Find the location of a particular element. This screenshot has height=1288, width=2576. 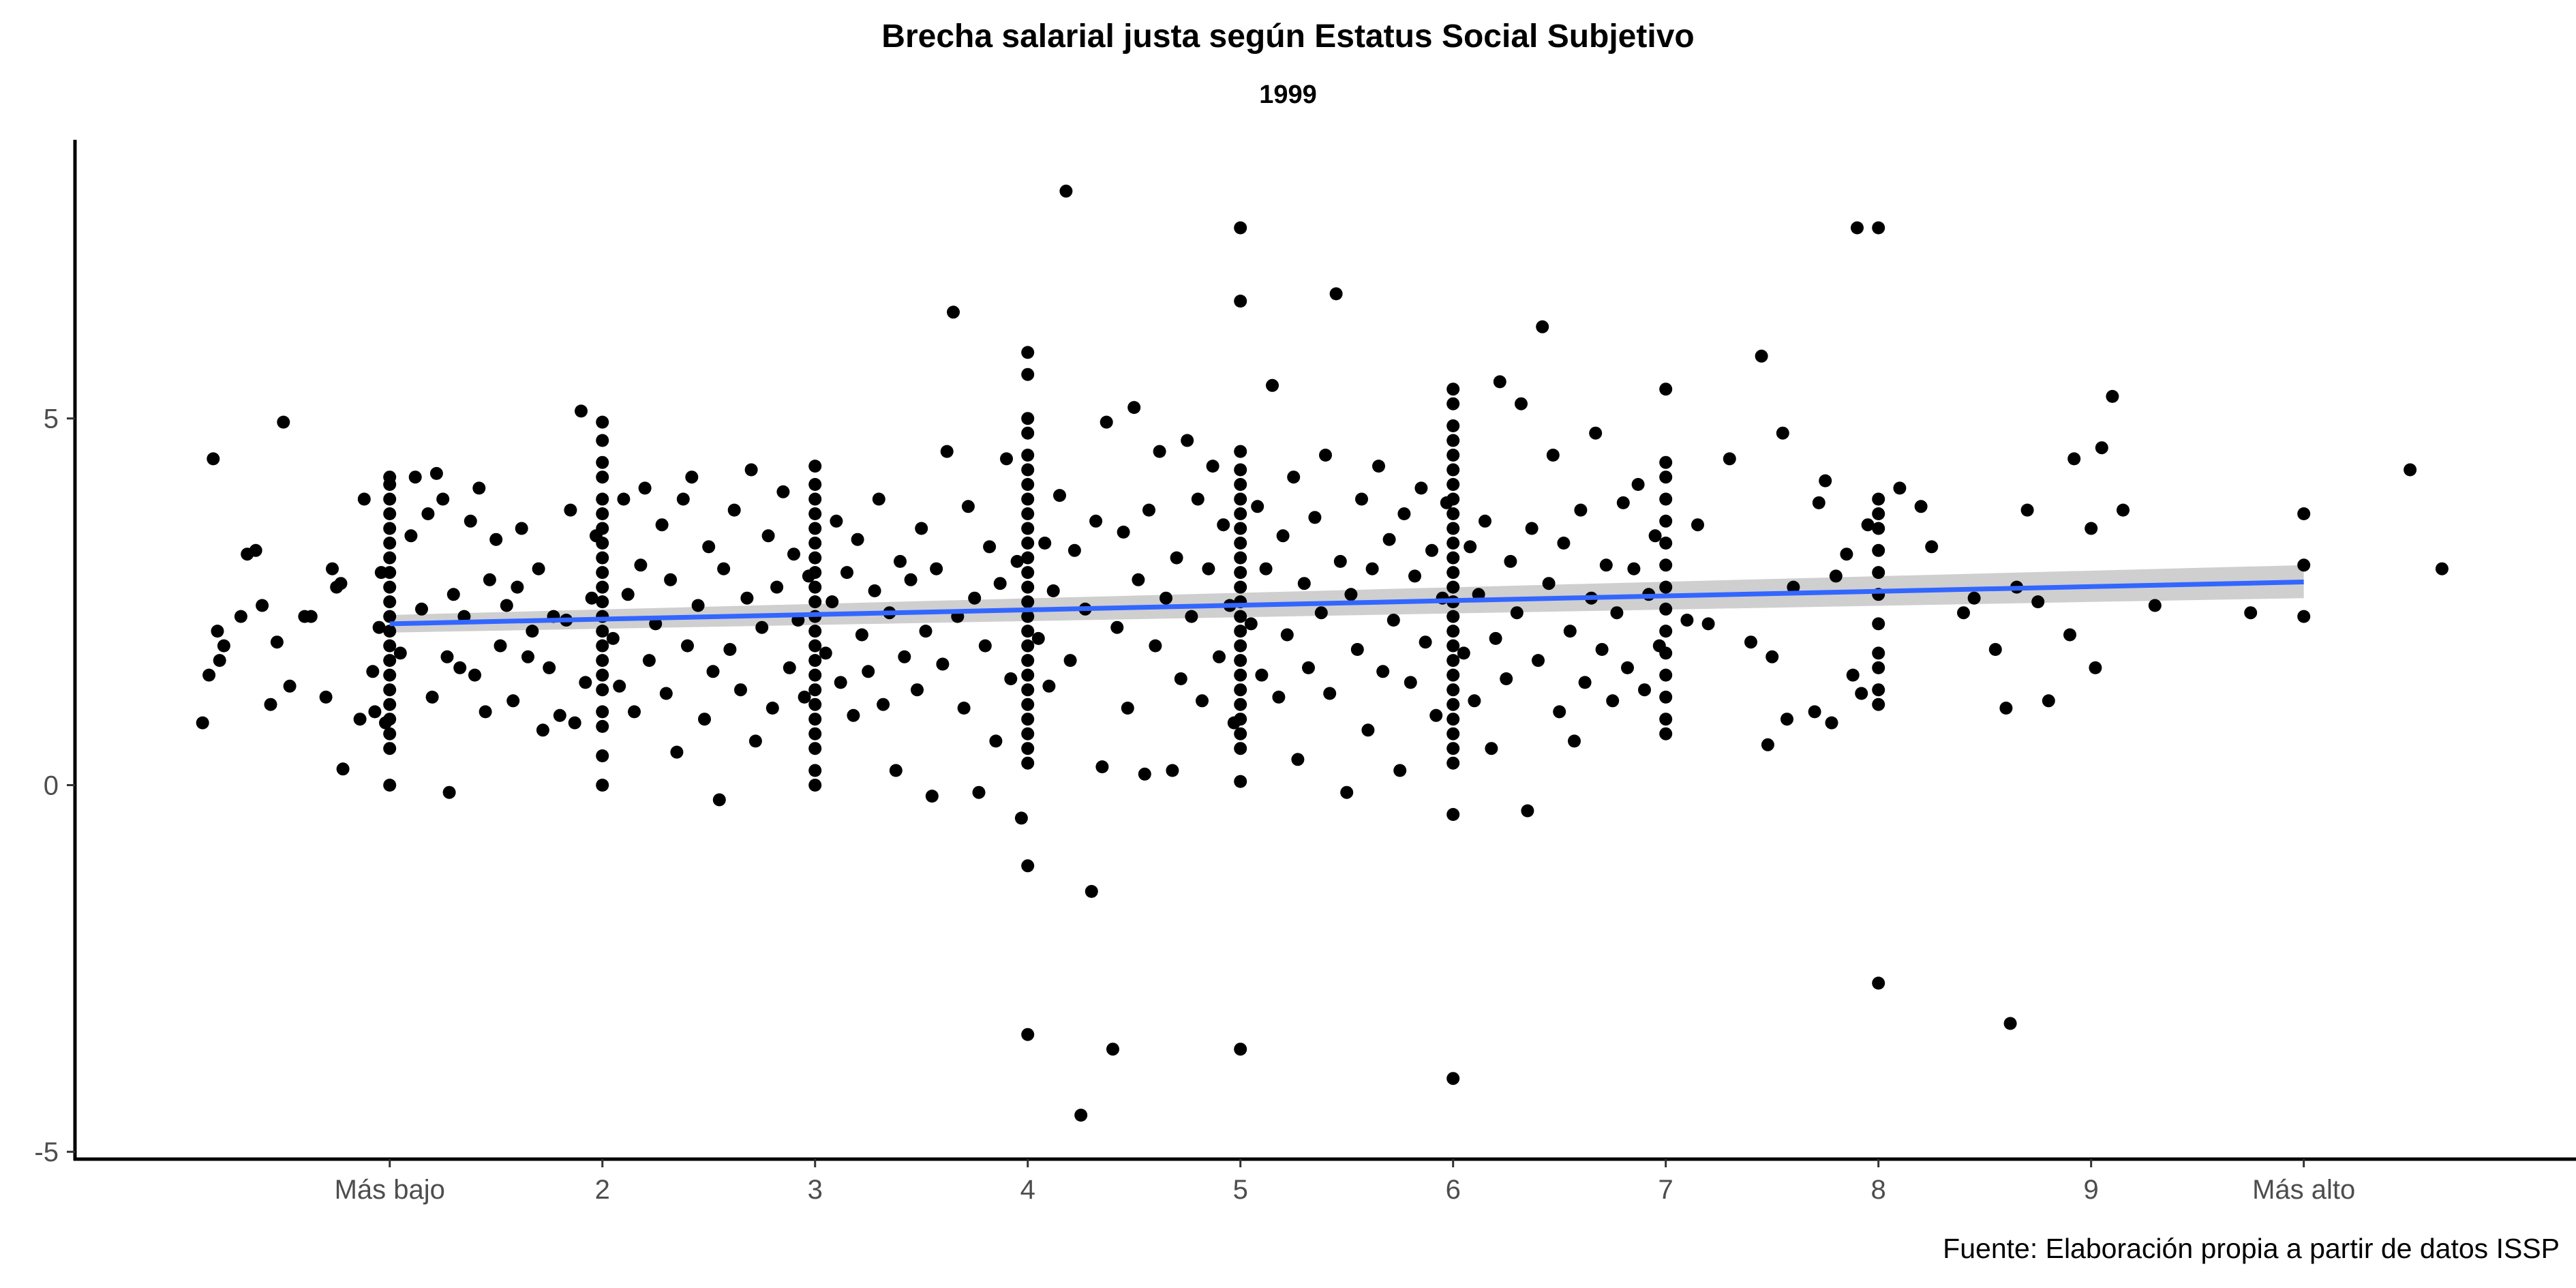

x-tick-label: Más alto is located at coordinates (2303, 1190).